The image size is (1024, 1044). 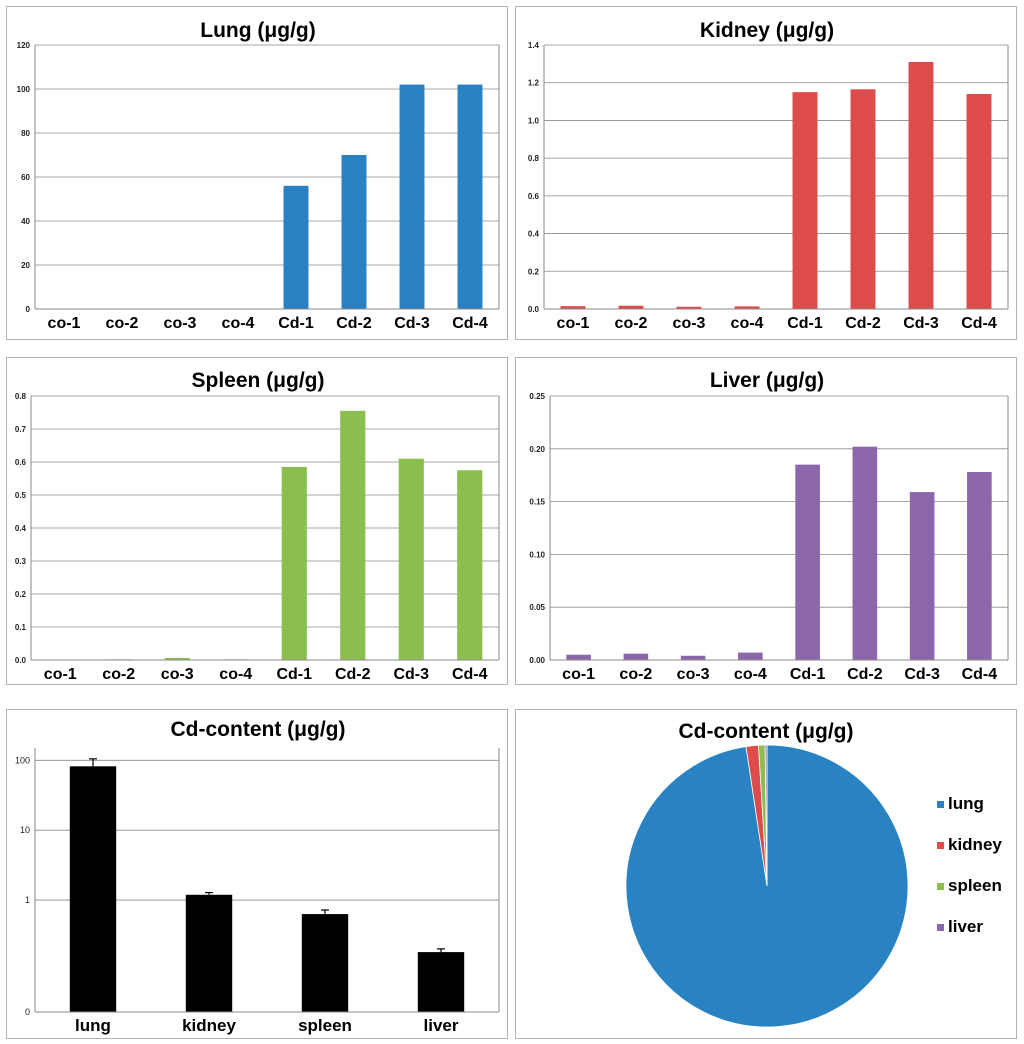 I want to click on legend-swatch-spleen, so click(x=940, y=886).